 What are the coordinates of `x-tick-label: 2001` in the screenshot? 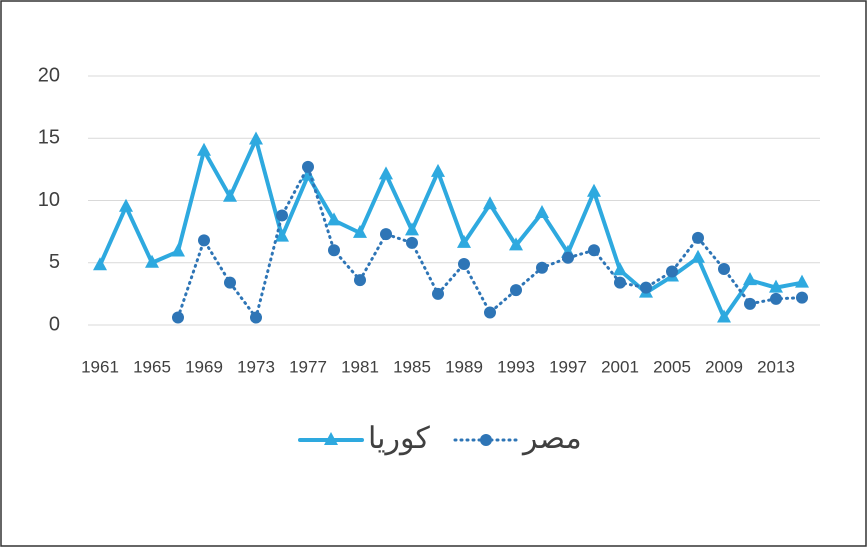 It's located at (620, 366).